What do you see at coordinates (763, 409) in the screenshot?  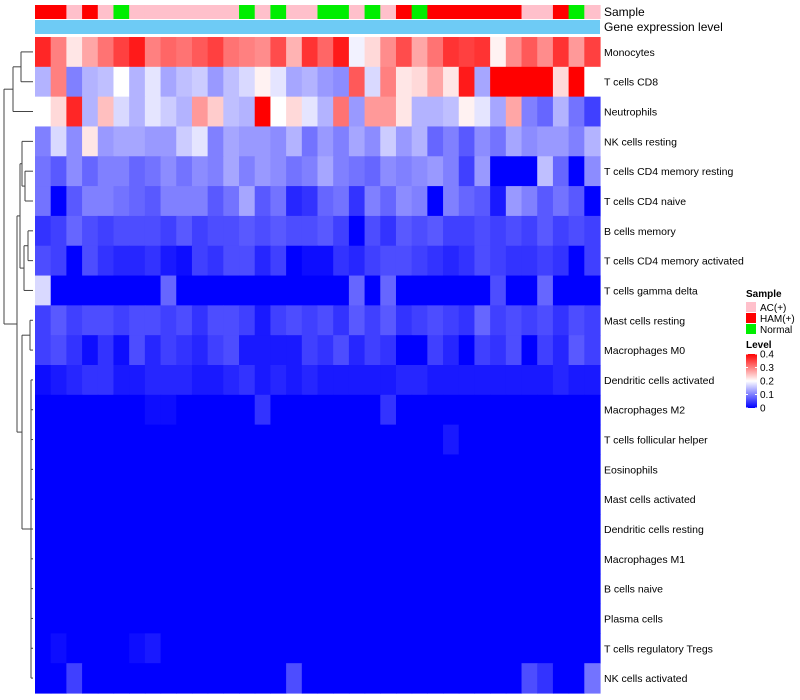 I see `level-tick-label: 0` at bounding box center [763, 409].